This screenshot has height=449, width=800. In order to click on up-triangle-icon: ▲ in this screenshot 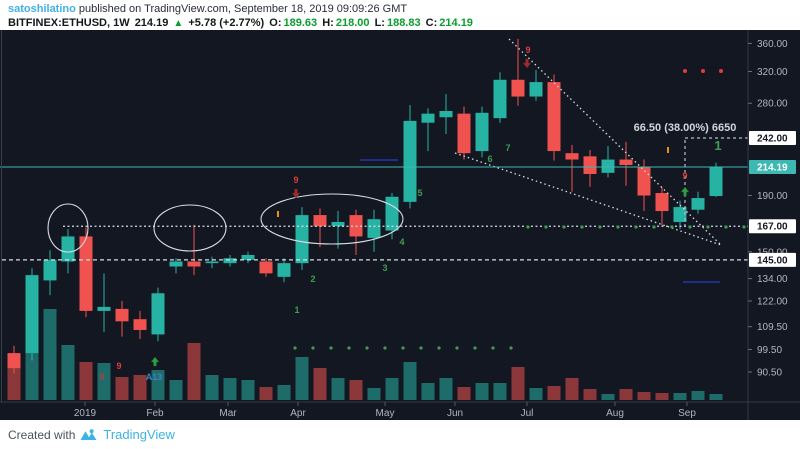, I will do `click(178, 23)`.